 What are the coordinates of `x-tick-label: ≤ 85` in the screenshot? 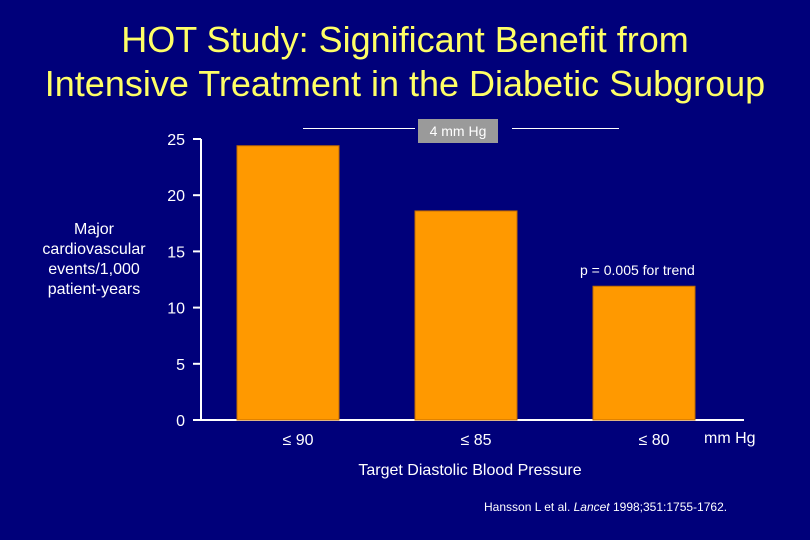 It's located at (475, 440).